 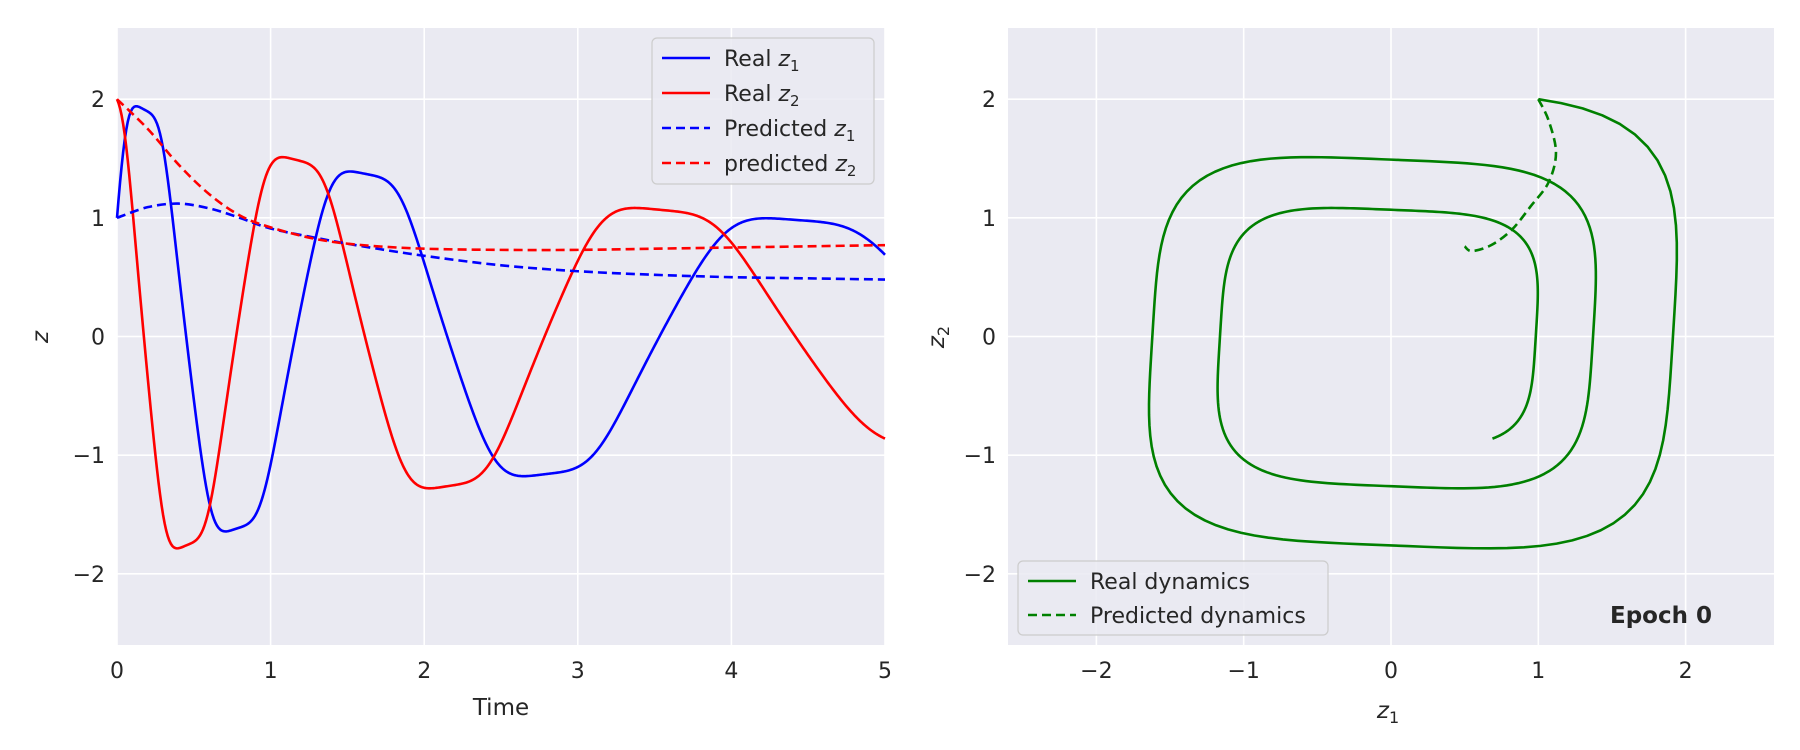 What do you see at coordinates (989, 100) in the screenshot?
I see `y-tick-label-right: 2` at bounding box center [989, 100].